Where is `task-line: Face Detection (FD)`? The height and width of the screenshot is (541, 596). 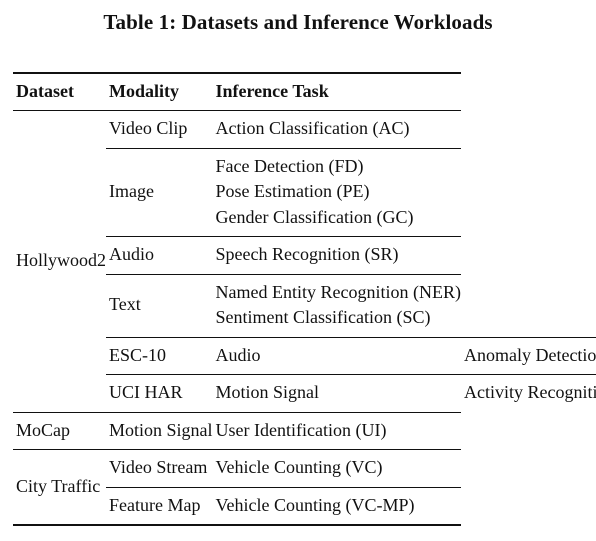 task-line: Face Detection (FD) is located at coordinates (289, 165).